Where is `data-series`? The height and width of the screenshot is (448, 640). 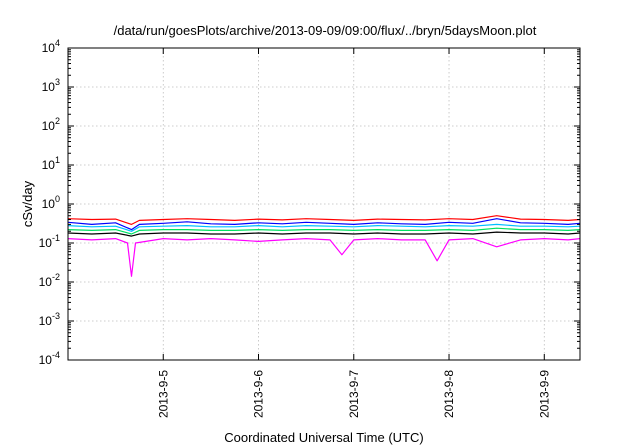 data-series is located at coordinates (324, 246).